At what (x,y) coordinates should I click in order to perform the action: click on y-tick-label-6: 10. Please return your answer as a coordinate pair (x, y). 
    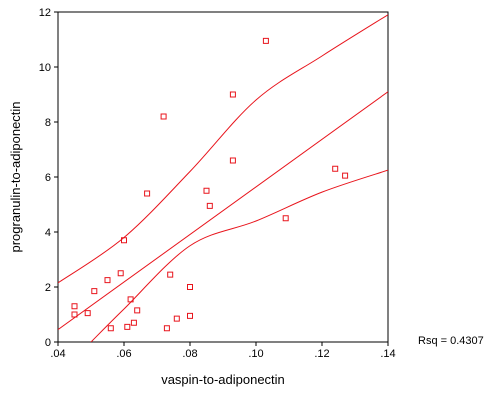
    Looking at the image, I should click on (45, 68).